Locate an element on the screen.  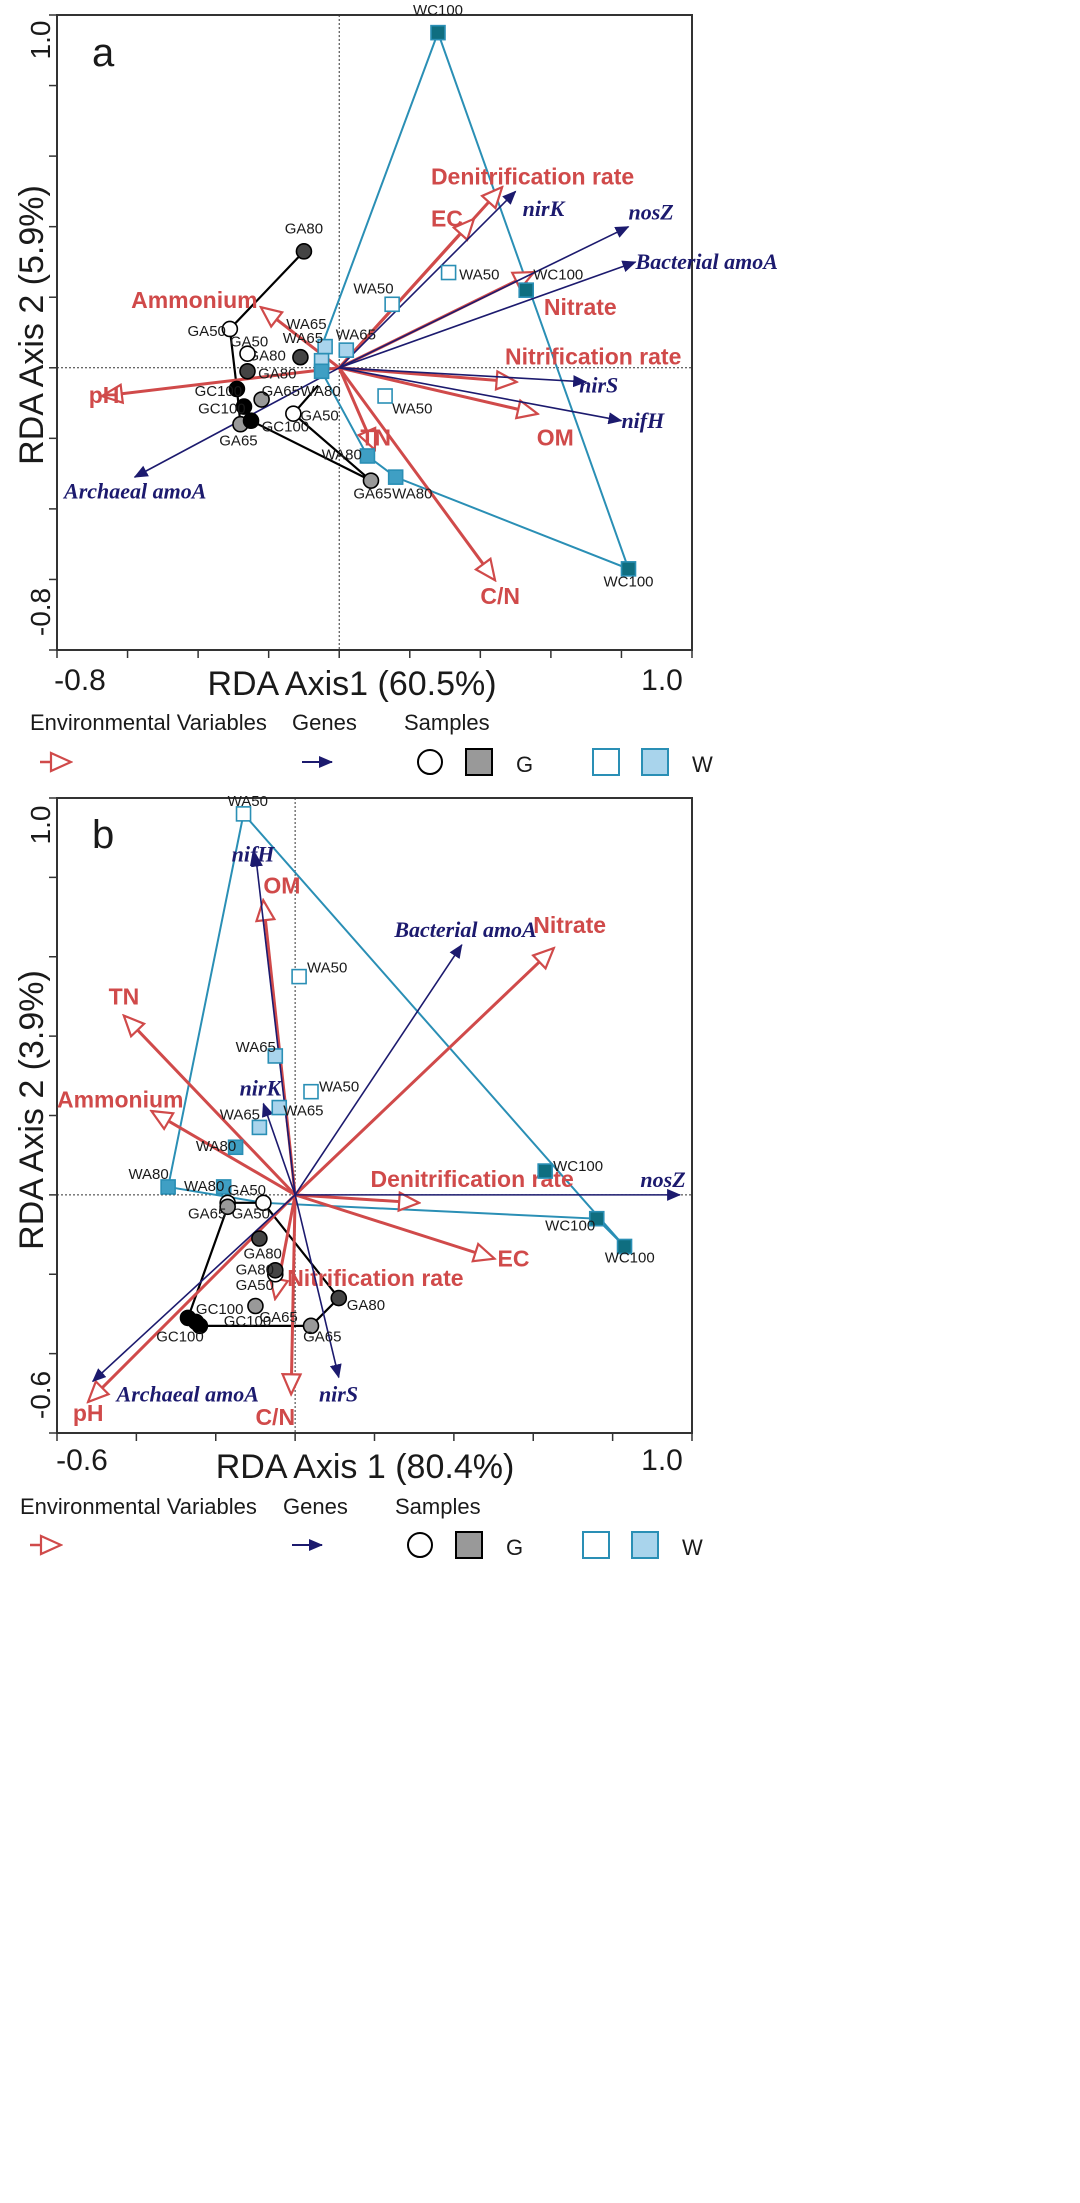
w-group-hull is located at coordinates (396, 1030).